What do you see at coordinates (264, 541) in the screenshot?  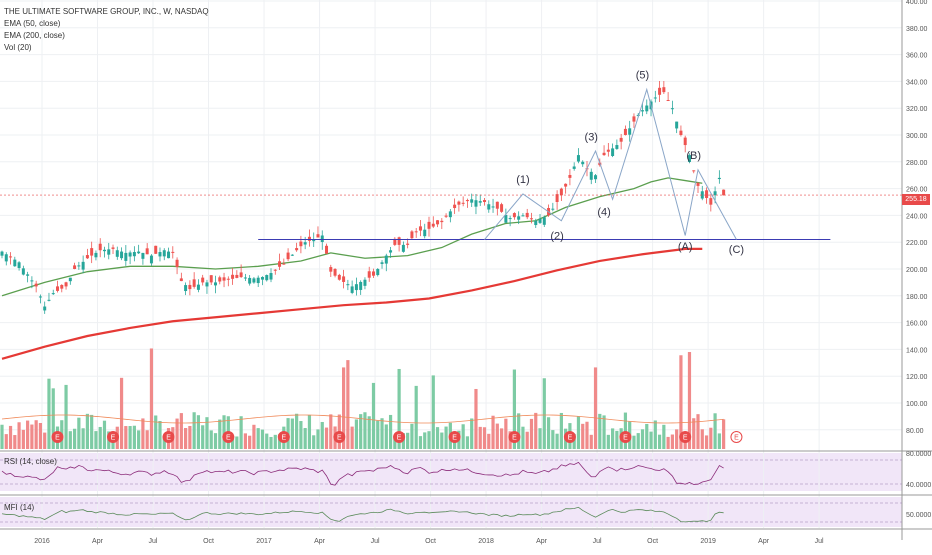 I see `time-tick-label: 2017` at bounding box center [264, 541].